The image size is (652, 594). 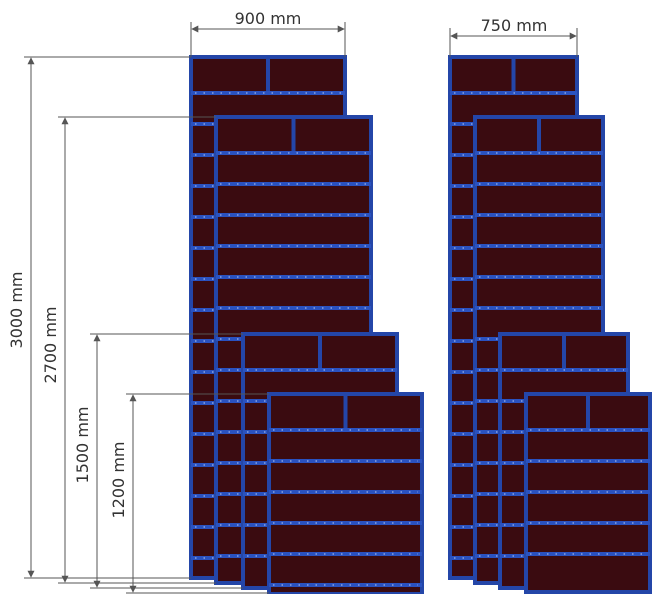 What do you see at coordinates (50, 345) in the screenshot?
I see `height-label: 2700 mm` at bounding box center [50, 345].